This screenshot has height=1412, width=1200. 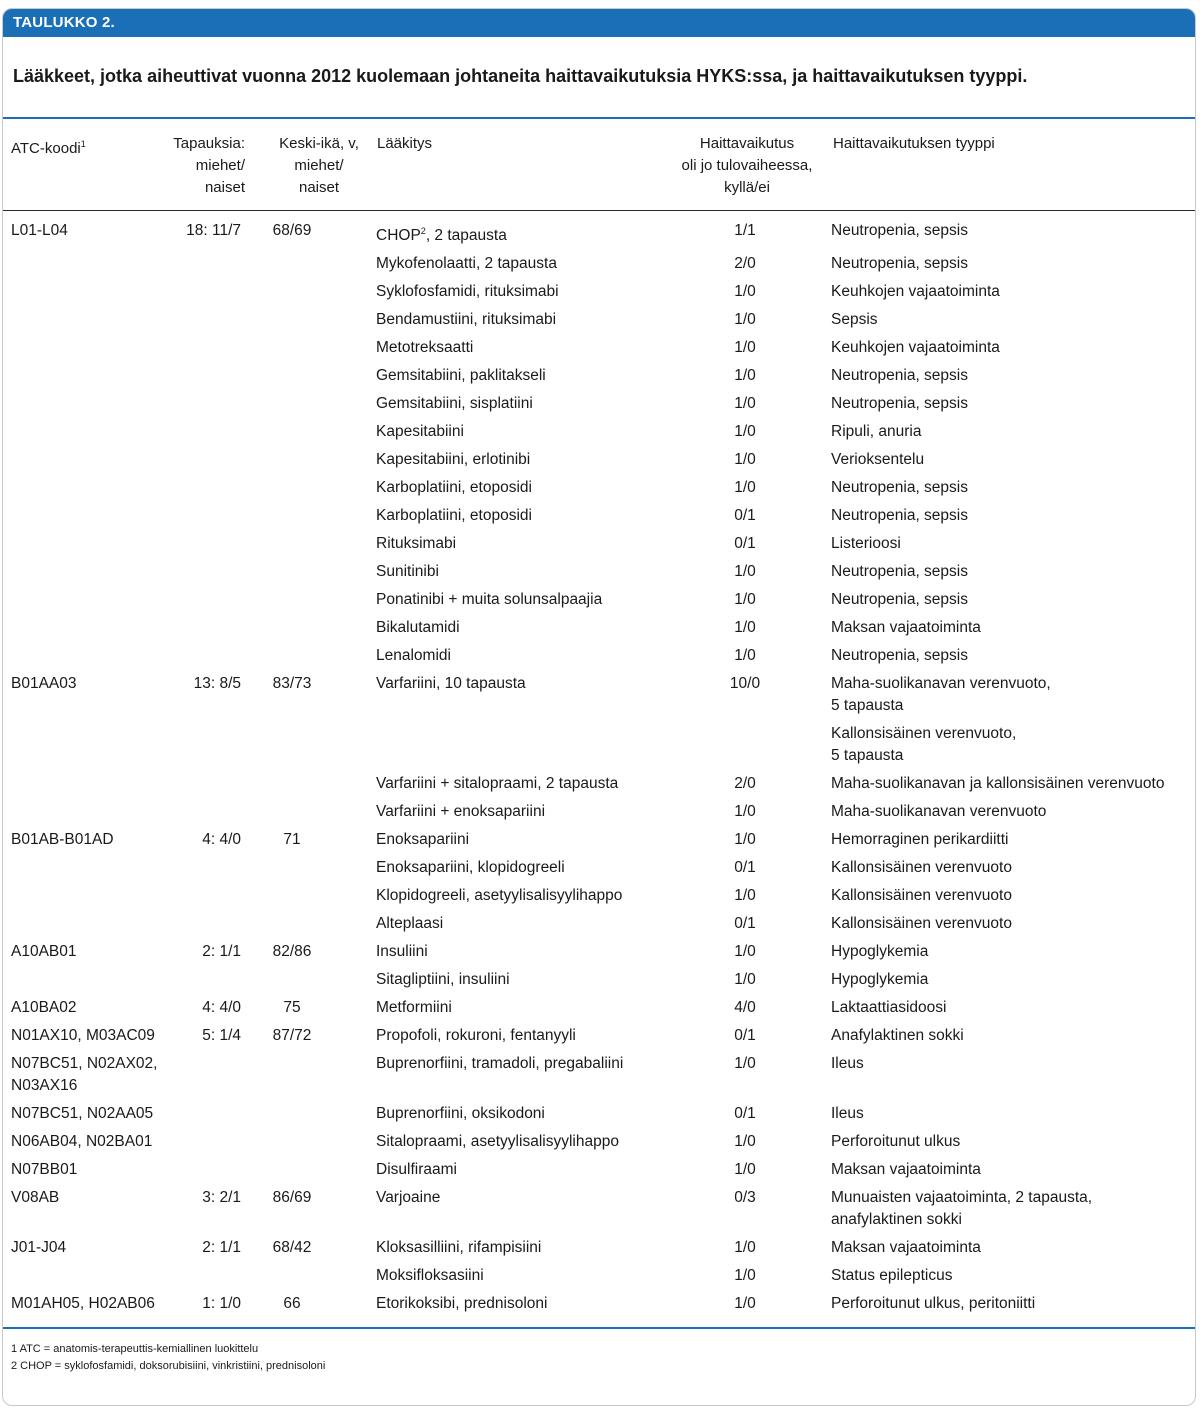 What do you see at coordinates (62, 840) in the screenshot?
I see `atc-cell: B01AB-B01AD` at bounding box center [62, 840].